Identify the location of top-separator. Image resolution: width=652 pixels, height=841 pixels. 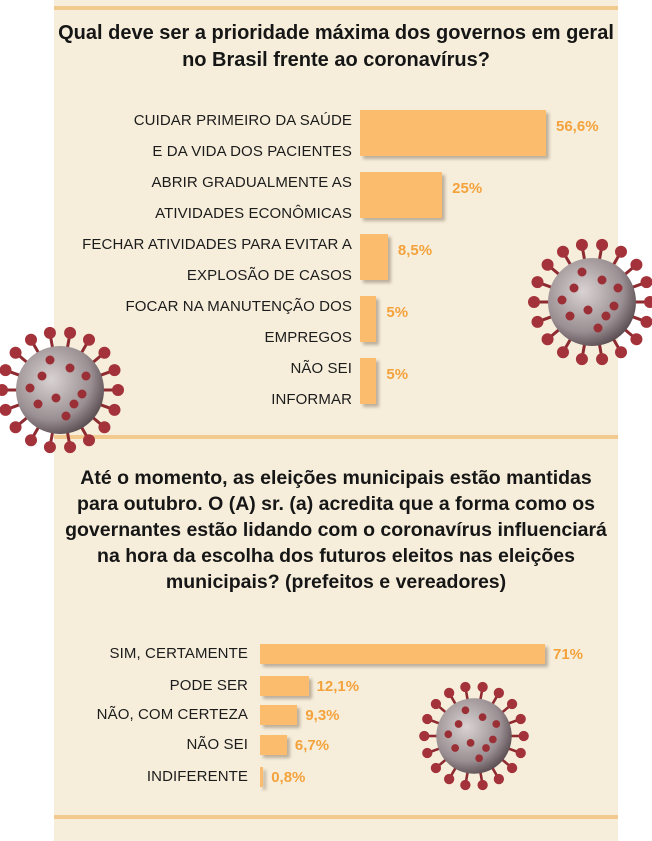
(336, 8).